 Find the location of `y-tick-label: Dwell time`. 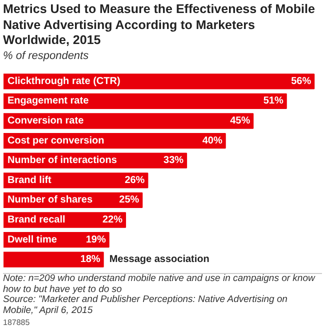

y-tick-label: Dwell time is located at coordinates (33, 239).